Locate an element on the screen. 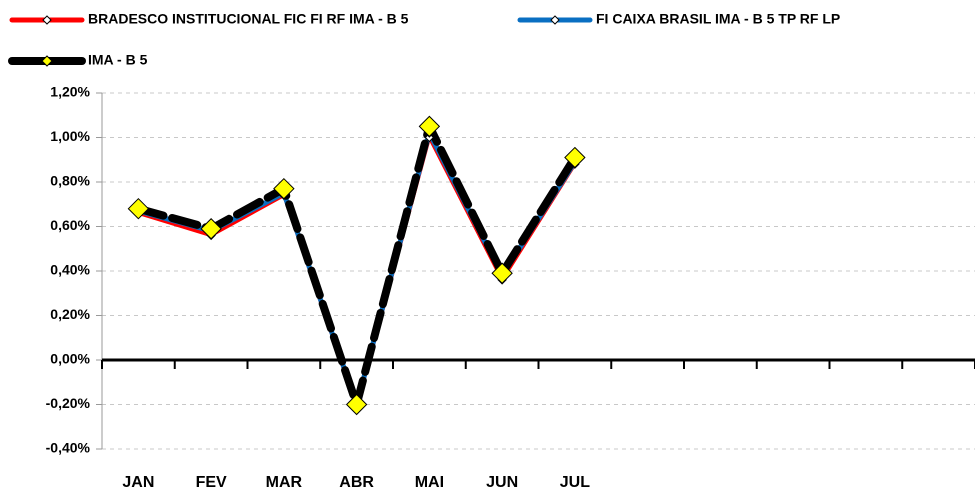 Image resolution: width=975 pixels, height=493 pixels. y-tick-label: 0,60% is located at coordinates (70, 225).